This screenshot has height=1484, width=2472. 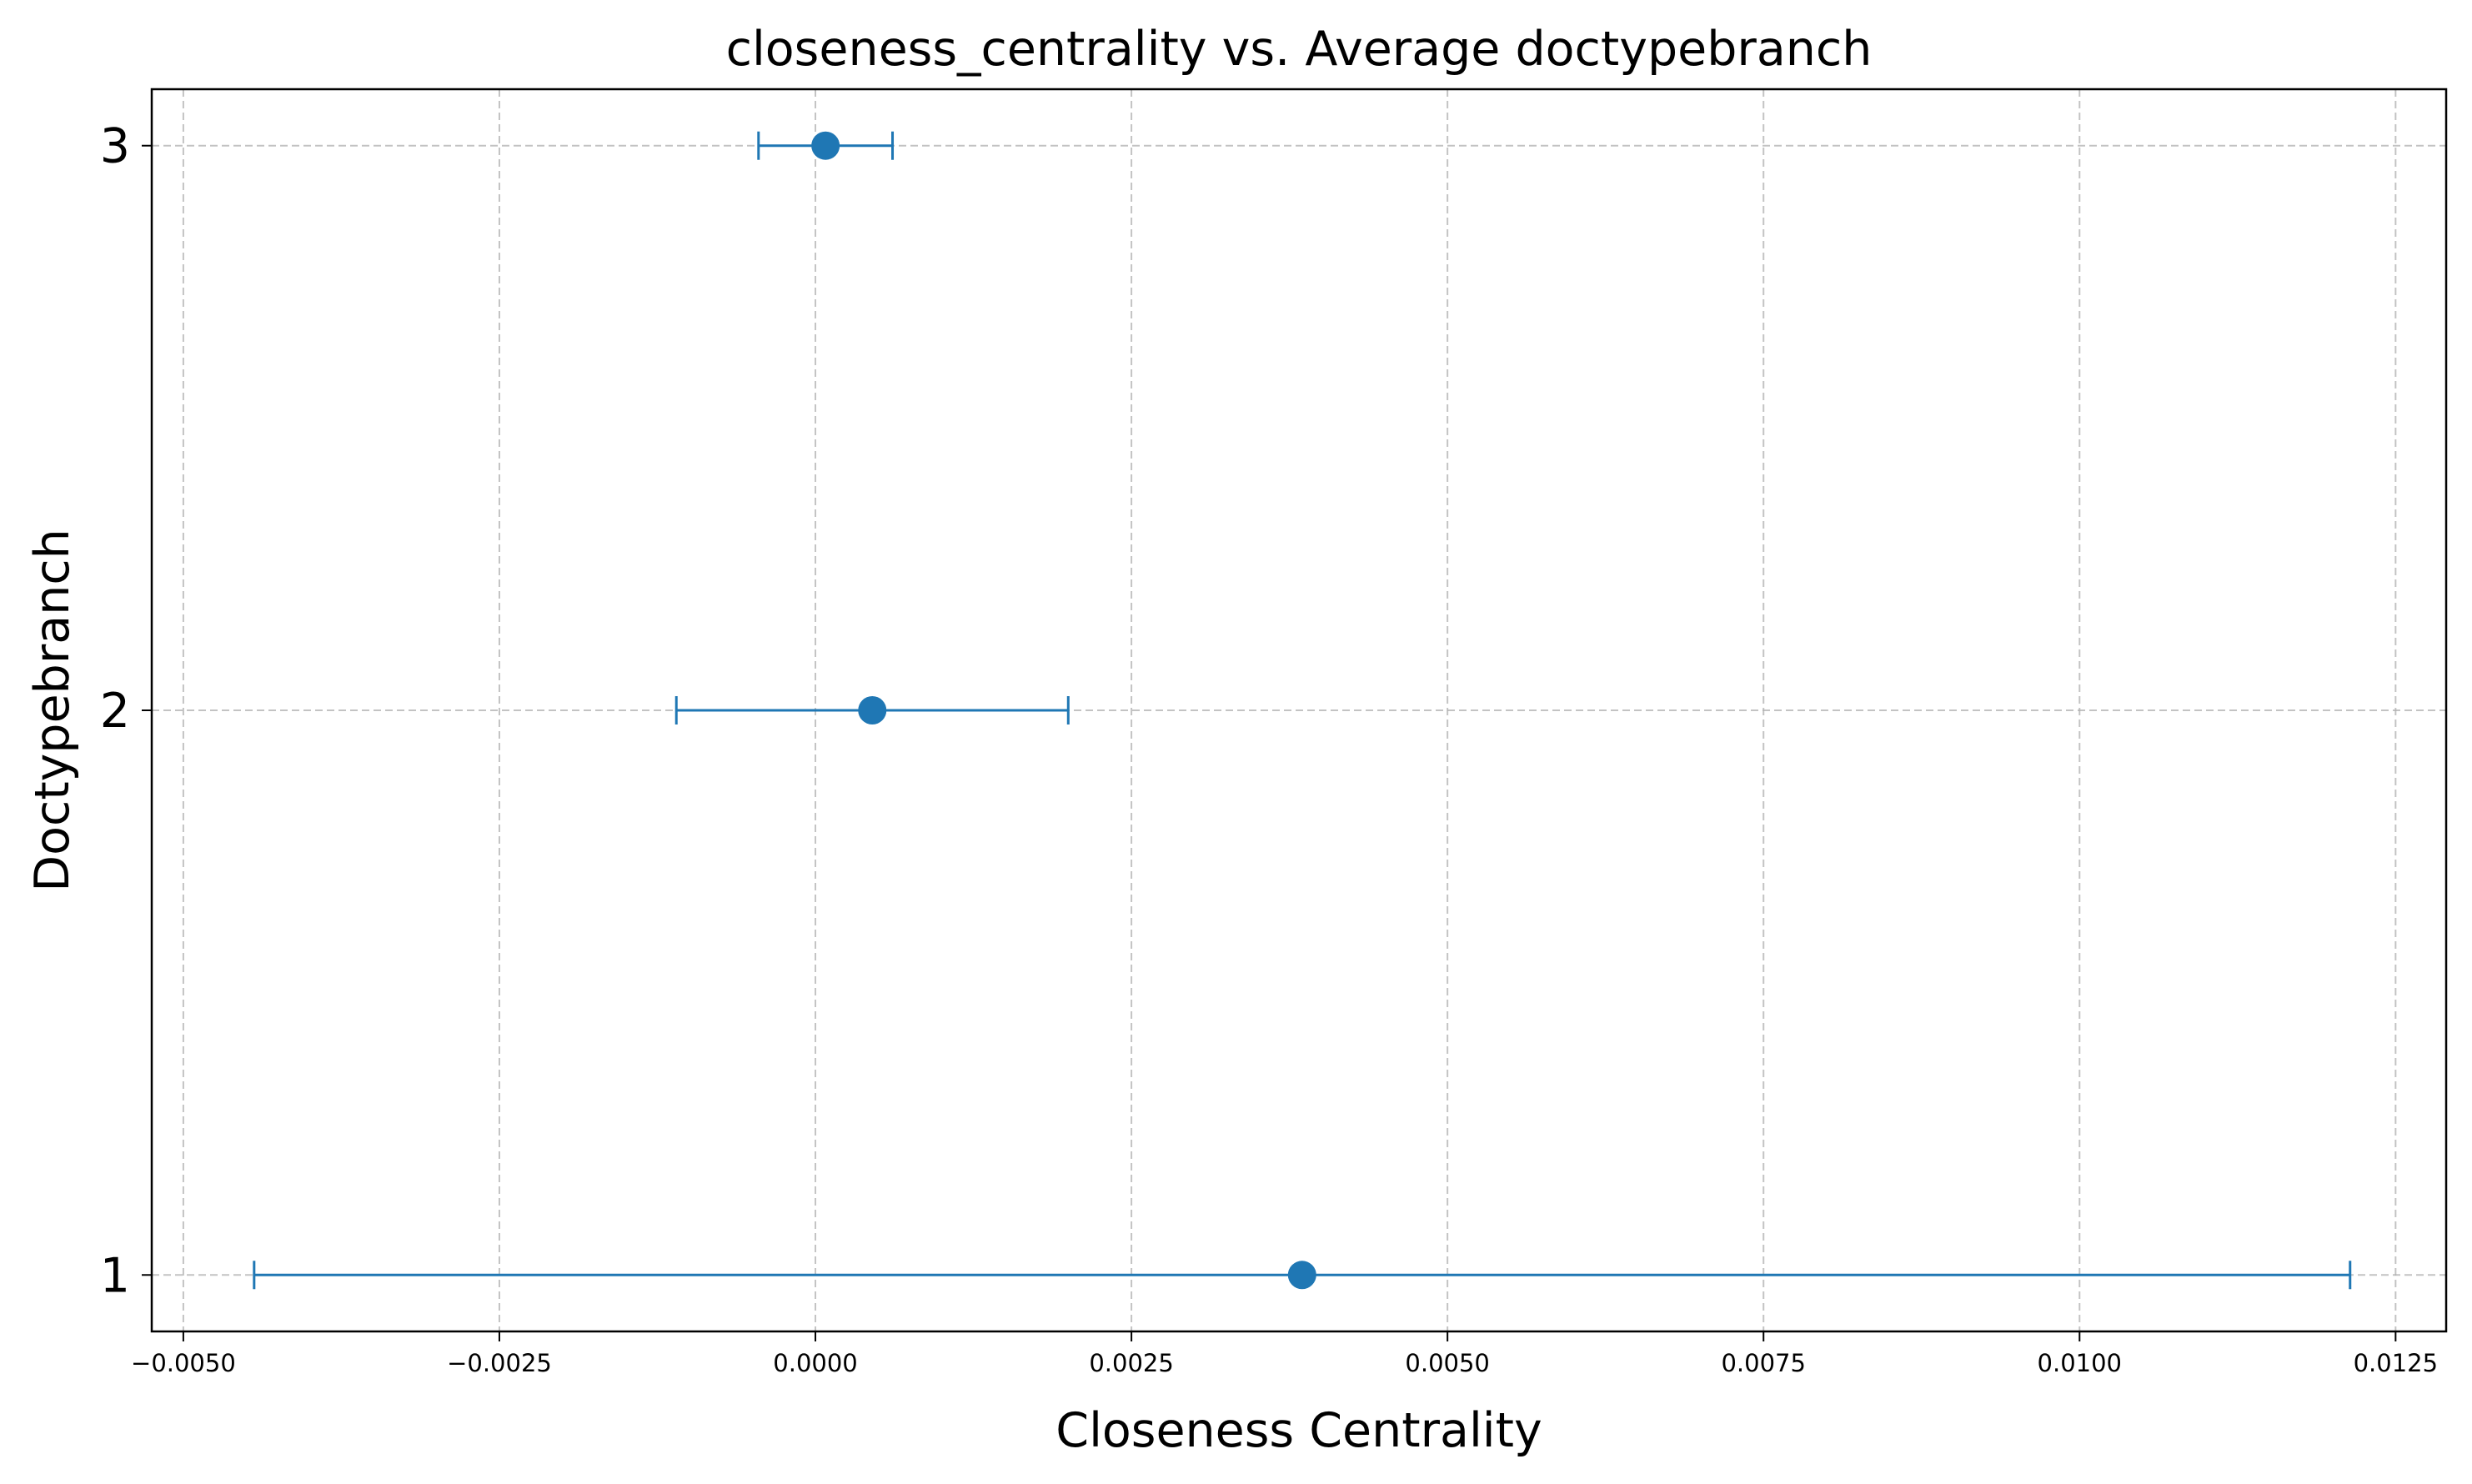 I want to click on x-tick-label: 0.0050, so click(x=1447, y=1363).